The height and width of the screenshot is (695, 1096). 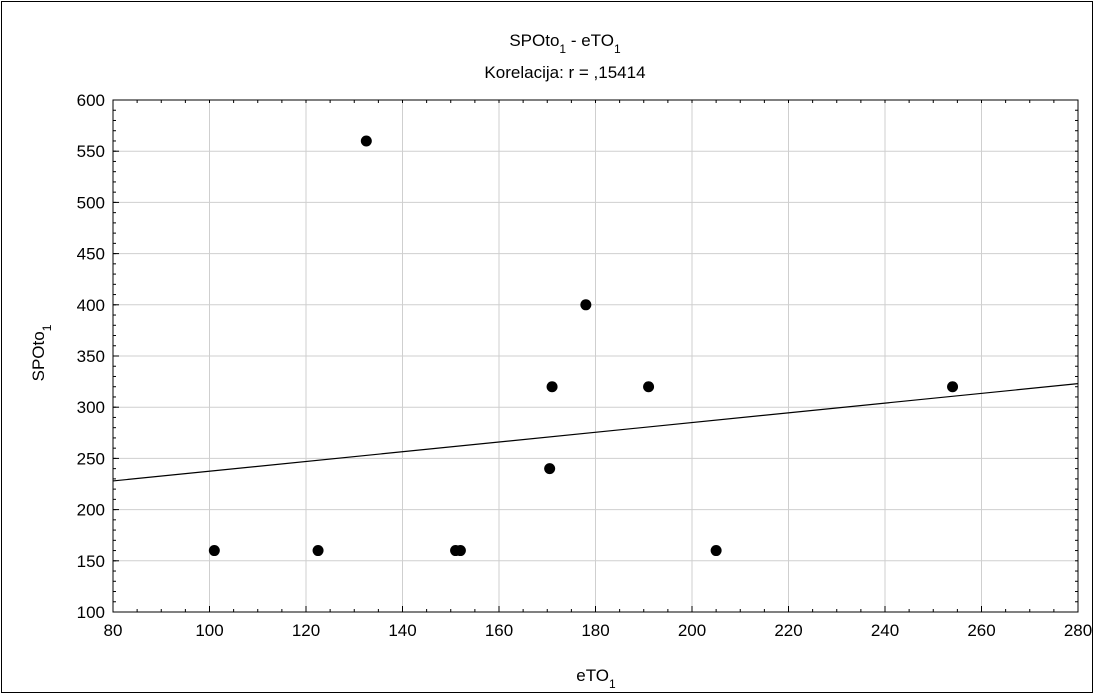 What do you see at coordinates (91, 458) in the screenshot?
I see `y-tick-label: 250` at bounding box center [91, 458].